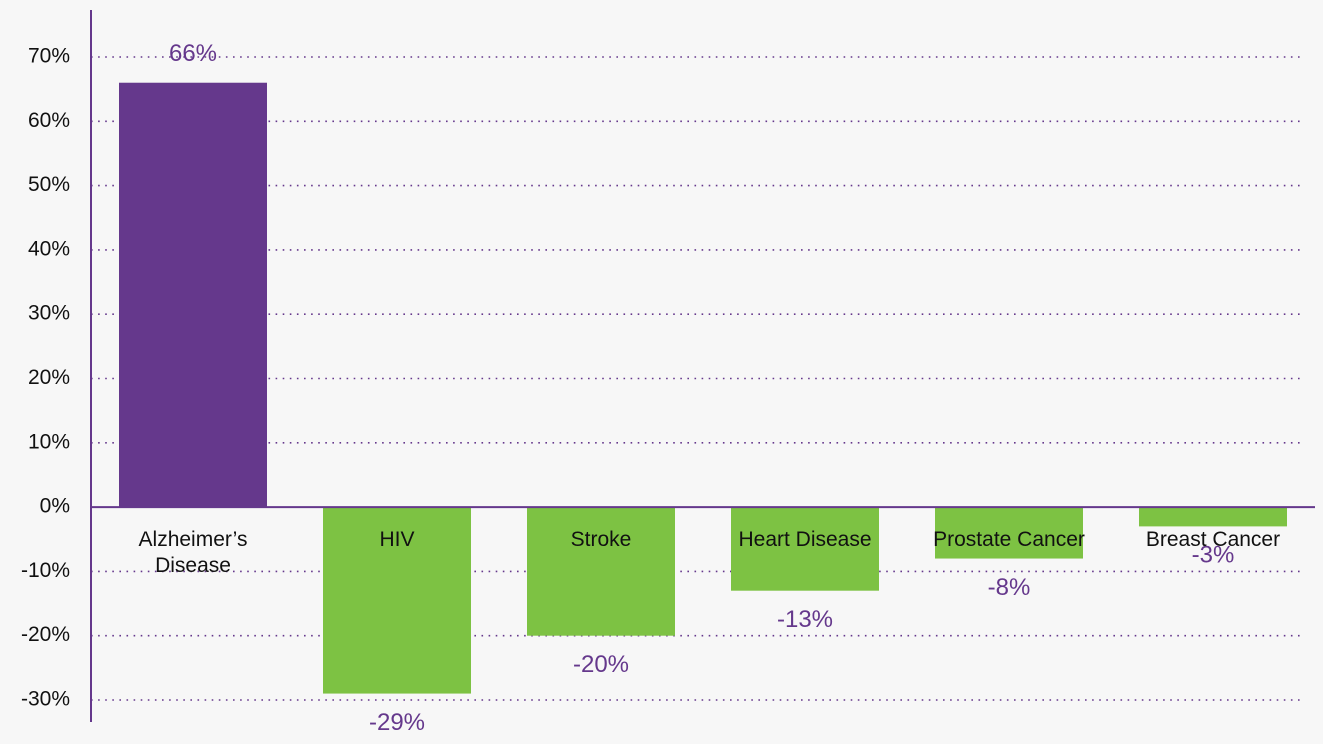  Describe the element at coordinates (397, 722) in the screenshot. I see `value-label: -29%` at that location.